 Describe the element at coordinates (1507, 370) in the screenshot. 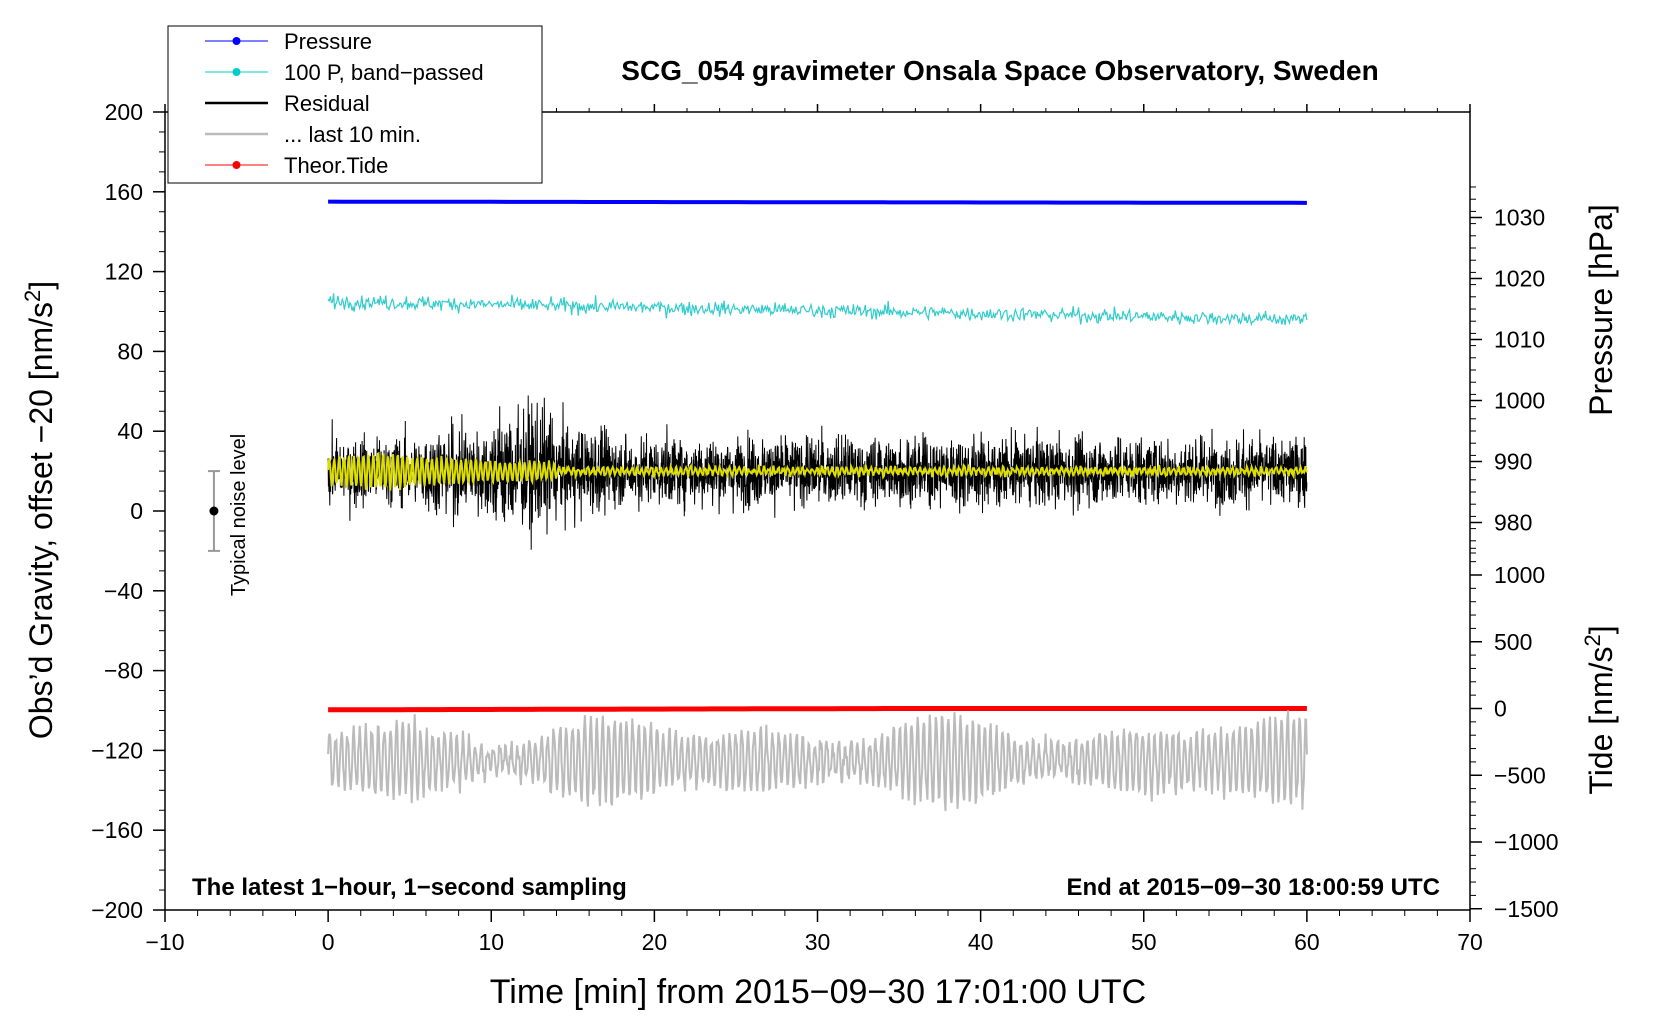

I see `y-axis-pressure: 1030 1020 1010 1000 990 980` at that location.